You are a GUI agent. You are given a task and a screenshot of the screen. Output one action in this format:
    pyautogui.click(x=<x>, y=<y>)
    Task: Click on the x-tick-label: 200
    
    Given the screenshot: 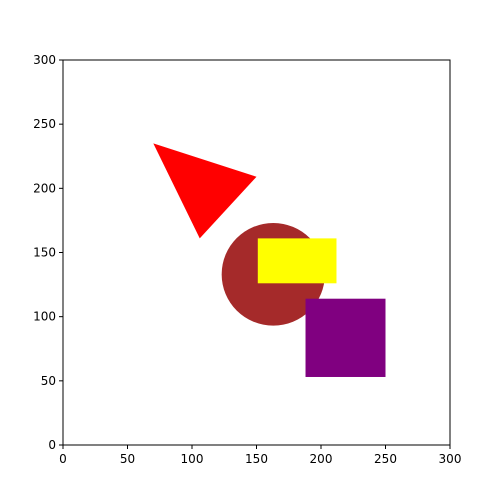 What is the action you would take?
    pyautogui.click(x=321, y=459)
    